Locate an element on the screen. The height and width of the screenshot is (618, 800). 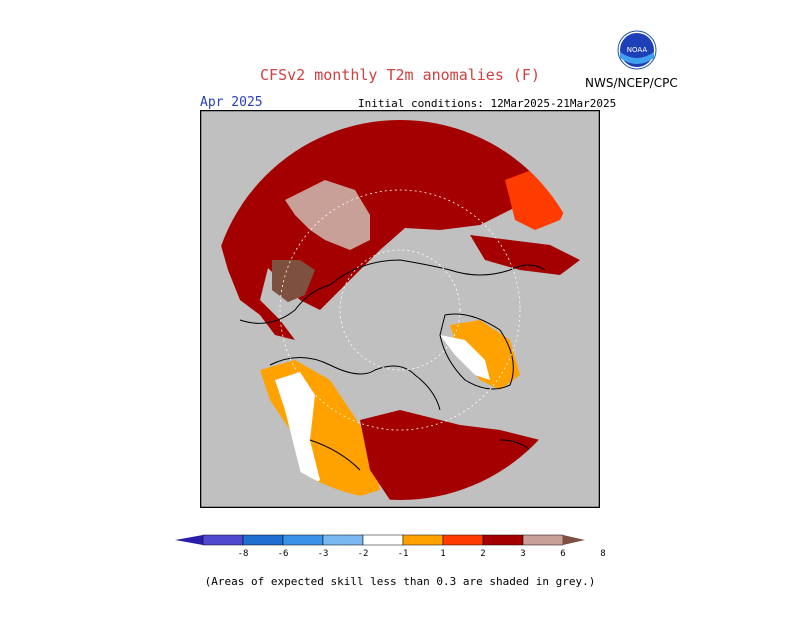
anomaly-region-russia is located at coordinates (390, 215).